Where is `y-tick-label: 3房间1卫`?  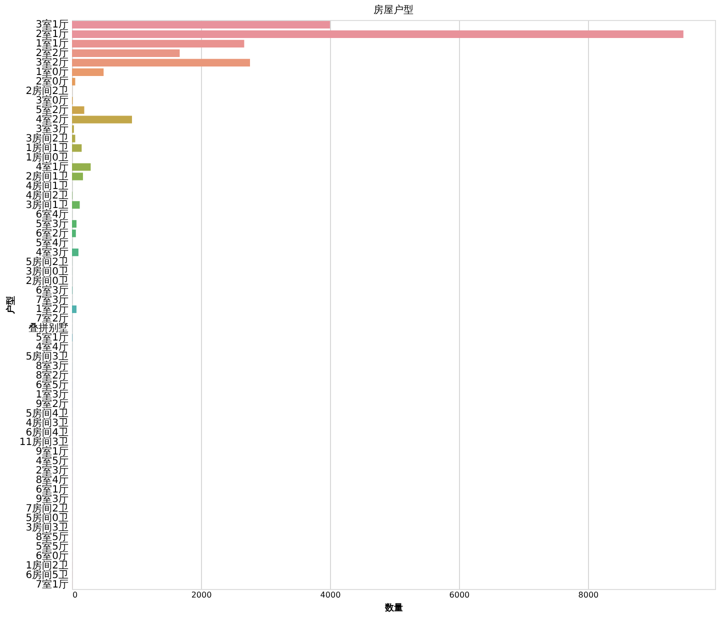
y-tick-label: 3房间1卫 is located at coordinates (47, 204).